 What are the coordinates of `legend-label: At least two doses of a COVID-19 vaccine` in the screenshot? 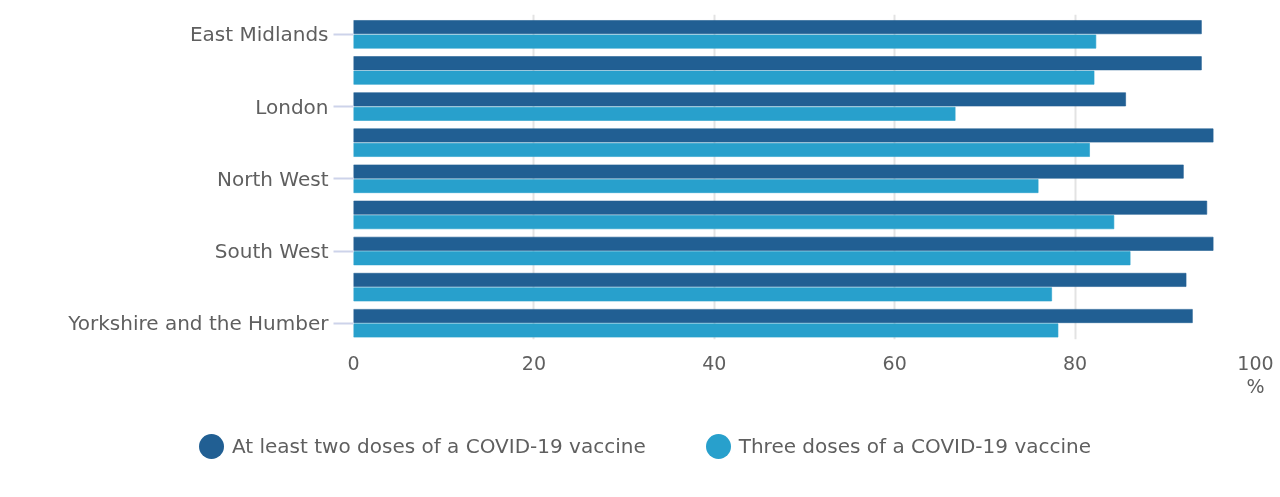 It's located at (438, 446).